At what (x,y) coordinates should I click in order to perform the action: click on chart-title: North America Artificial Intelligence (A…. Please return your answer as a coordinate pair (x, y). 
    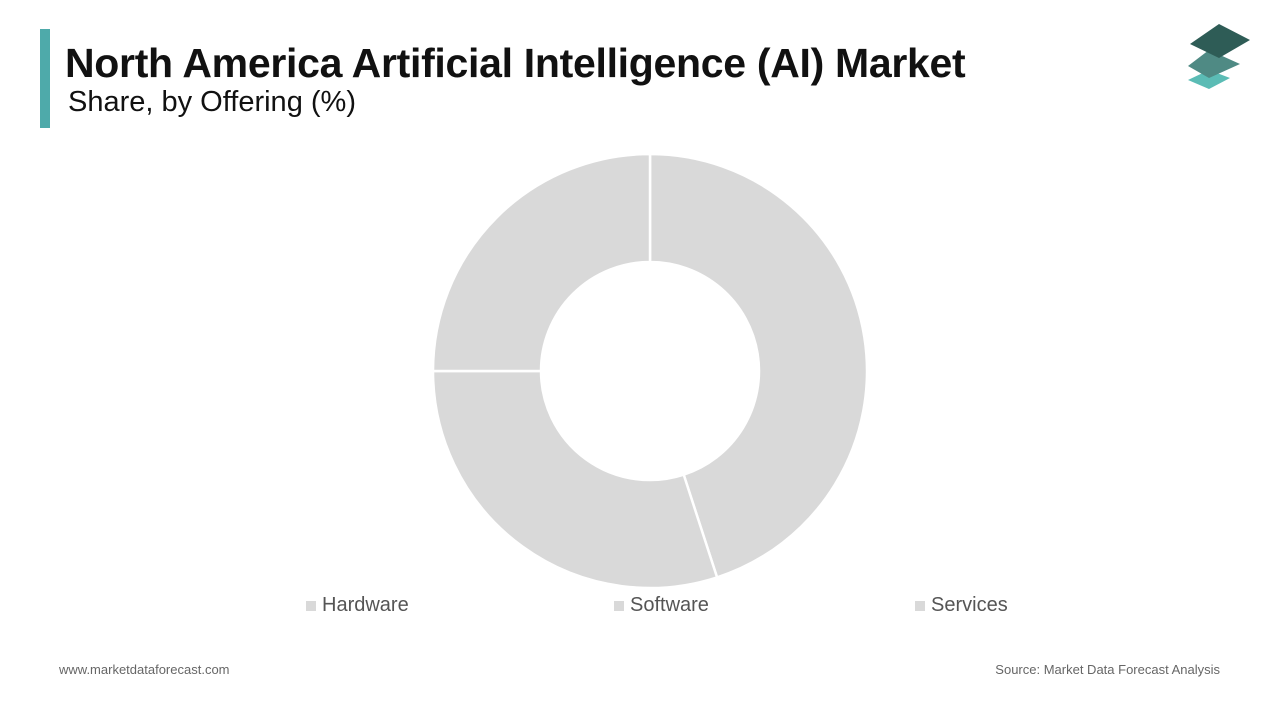
    Looking at the image, I should click on (515, 63).